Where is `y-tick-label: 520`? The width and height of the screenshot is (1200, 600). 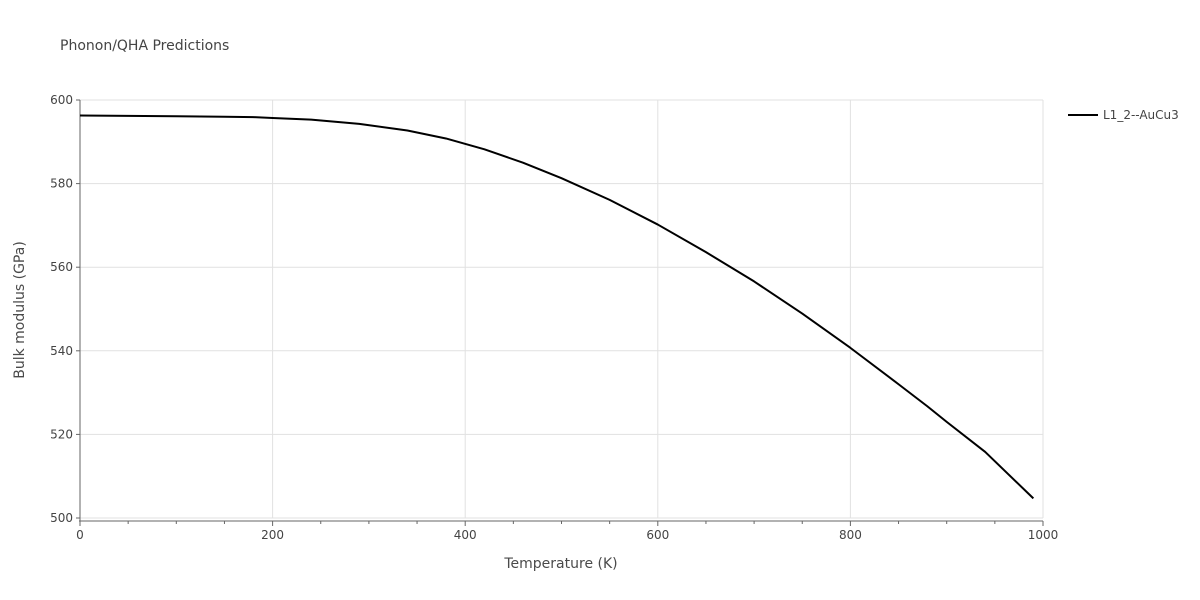 y-tick-label: 520 is located at coordinates (61, 434).